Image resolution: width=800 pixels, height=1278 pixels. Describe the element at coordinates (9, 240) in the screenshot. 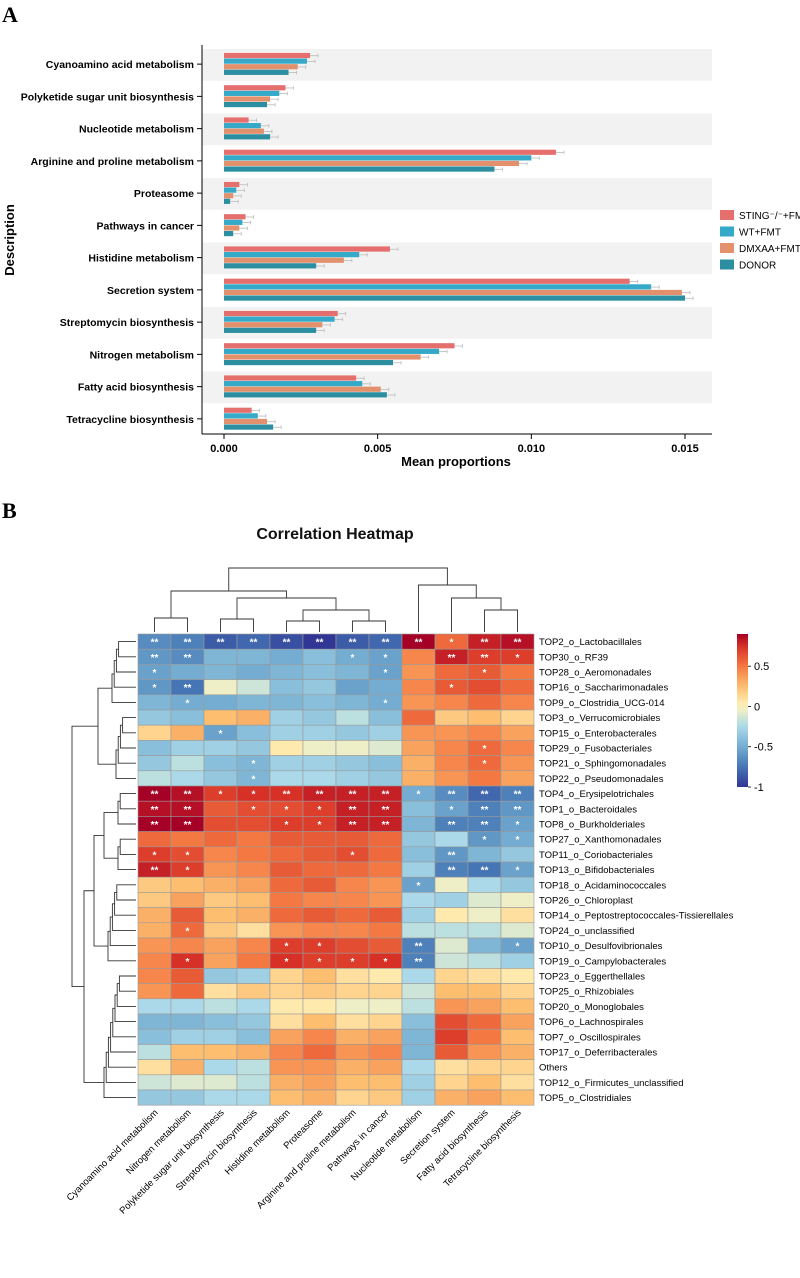

I see `y-axis-label: Description` at that location.